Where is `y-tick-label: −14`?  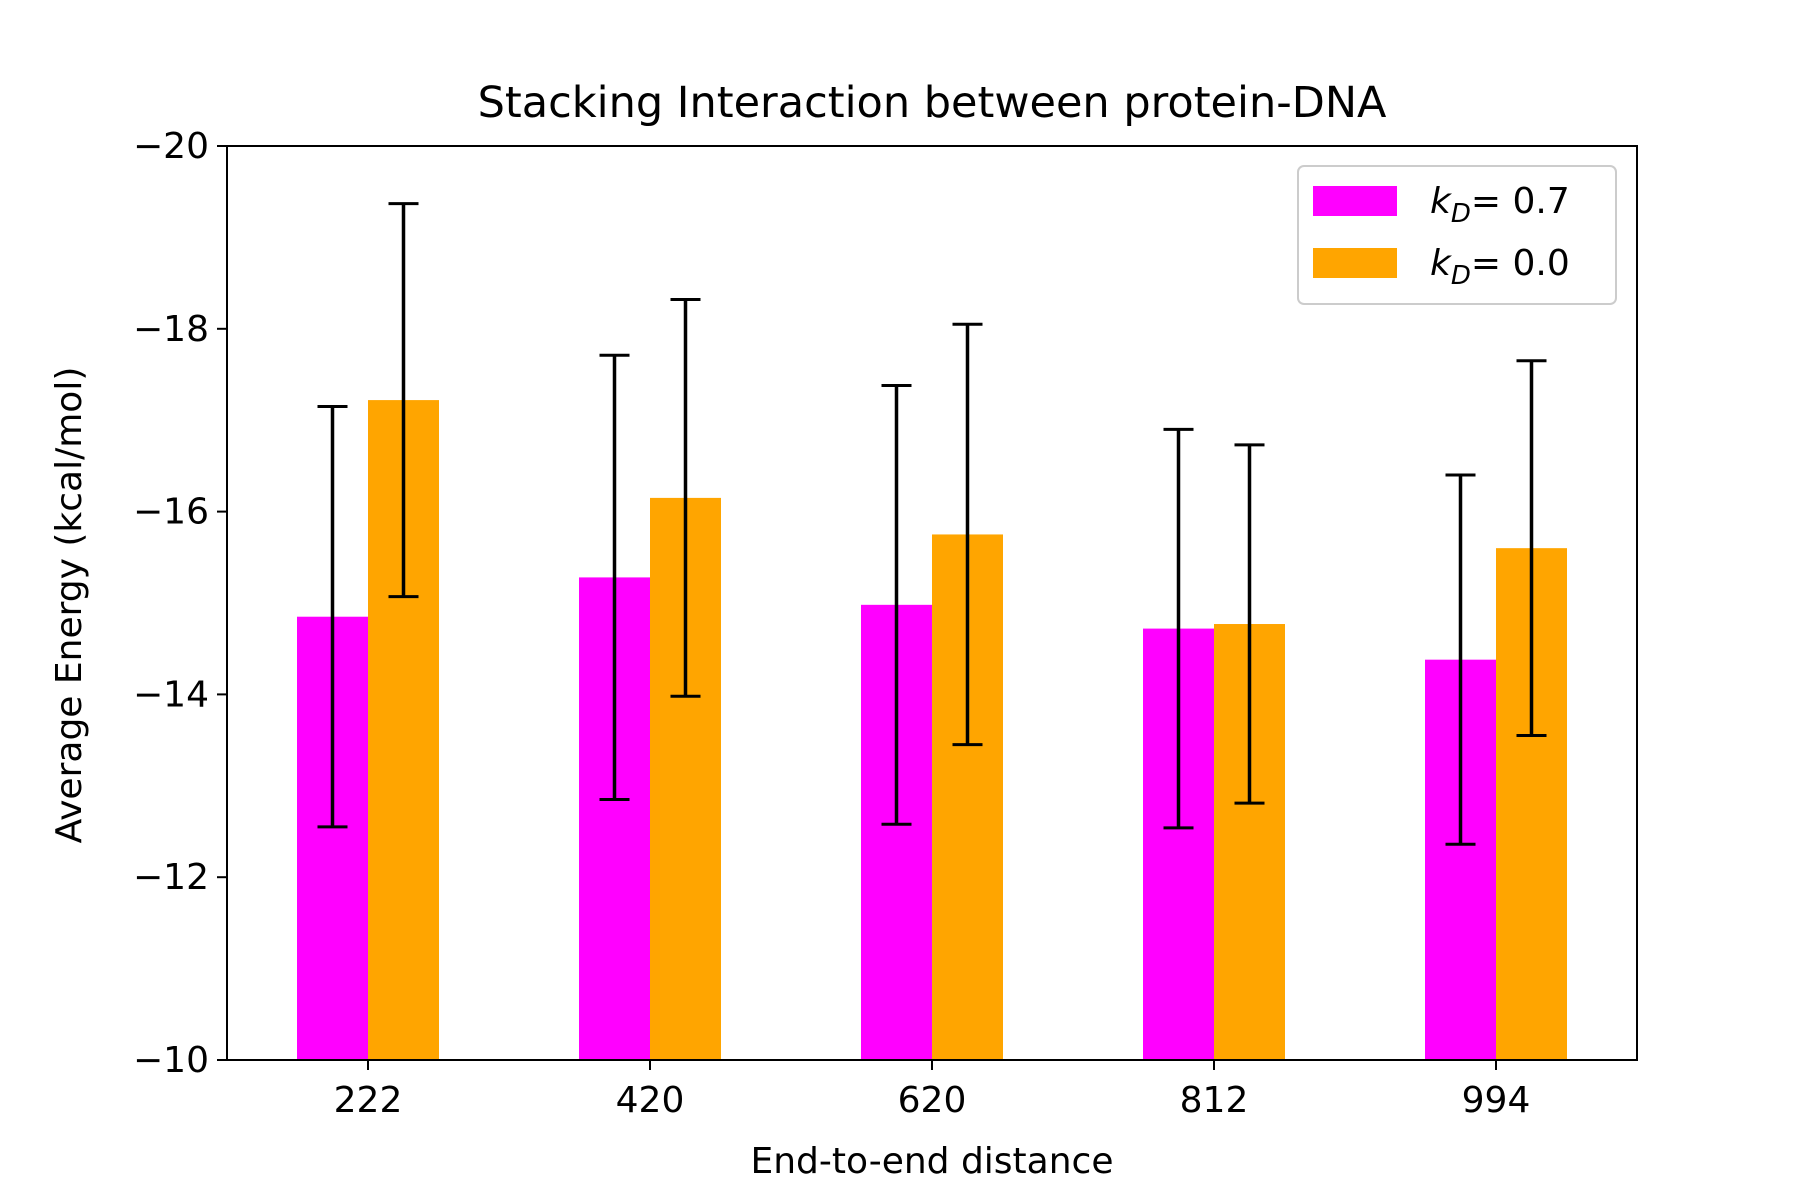
y-tick-label: −14 is located at coordinates (171, 694).